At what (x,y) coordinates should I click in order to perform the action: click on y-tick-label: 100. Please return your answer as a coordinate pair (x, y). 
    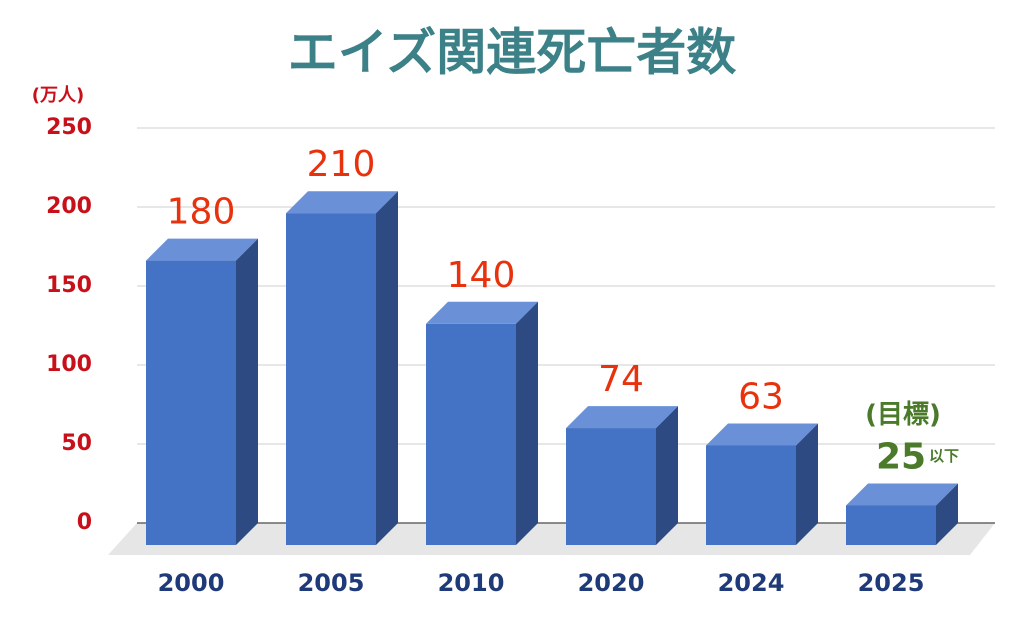
    Looking at the image, I should click on (69, 364).